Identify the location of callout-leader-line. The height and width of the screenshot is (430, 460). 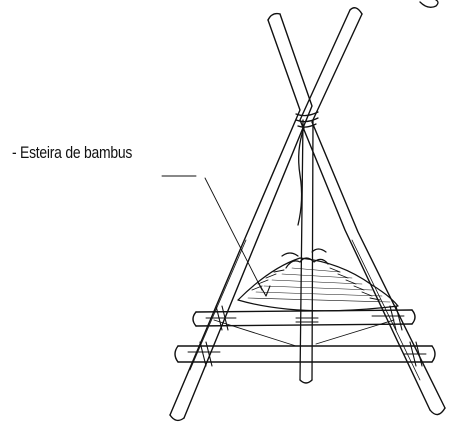
(216, 236).